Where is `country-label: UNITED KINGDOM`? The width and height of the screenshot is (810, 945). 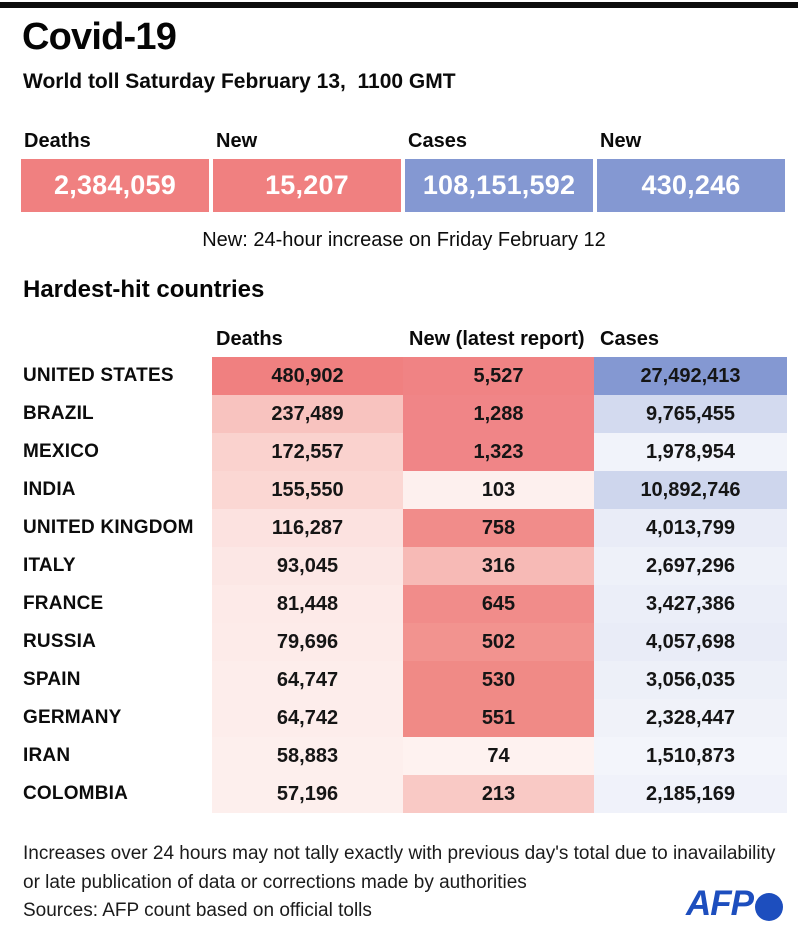 country-label: UNITED KINGDOM is located at coordinates (108, 527).